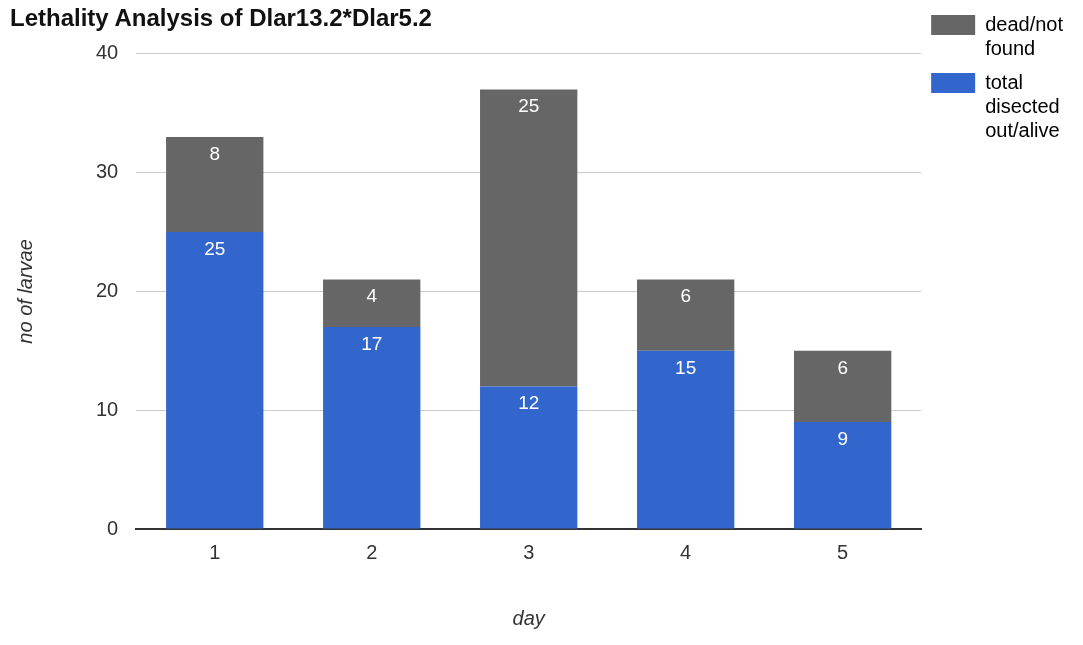  Describe the element at coordinates (107, 289) in the screenshot. I see `y-tick-label: 20` at that location.